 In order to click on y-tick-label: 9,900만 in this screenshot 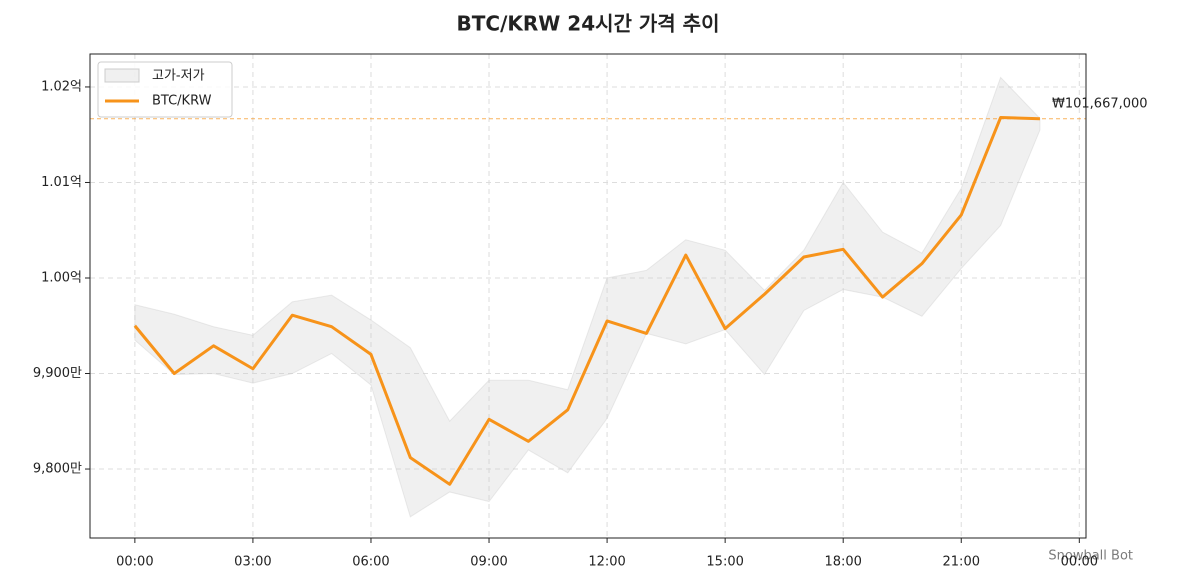, I will do `click(57, 373)`.